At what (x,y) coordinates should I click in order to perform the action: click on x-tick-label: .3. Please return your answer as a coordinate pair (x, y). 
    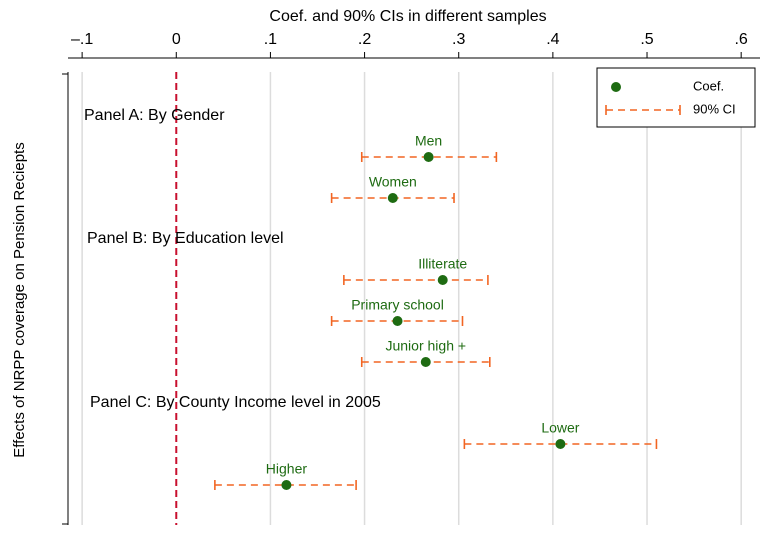
    Looking at the image, I should click on (458, 39).